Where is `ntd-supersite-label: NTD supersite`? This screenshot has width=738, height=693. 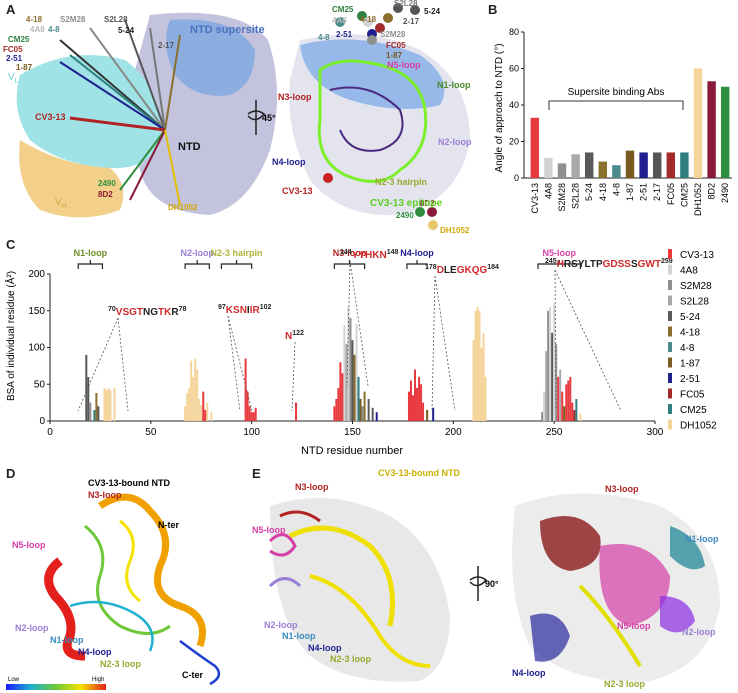 ntd-supersite-label: NTD supersite is located at coordinates (227, 30).